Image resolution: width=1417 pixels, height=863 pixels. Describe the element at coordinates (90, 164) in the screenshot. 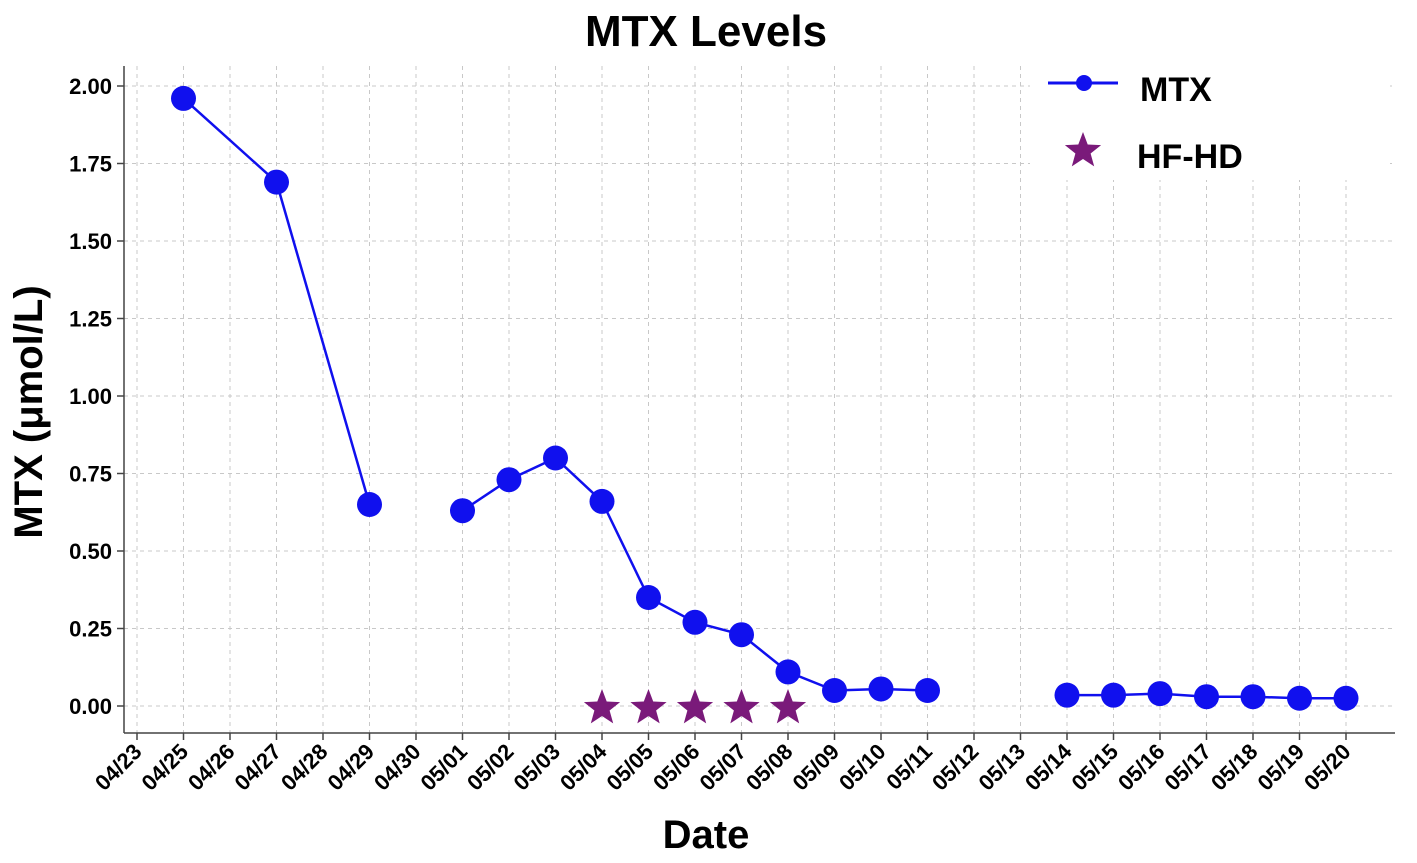

I see `y-tick-label: 1.75` at that location.